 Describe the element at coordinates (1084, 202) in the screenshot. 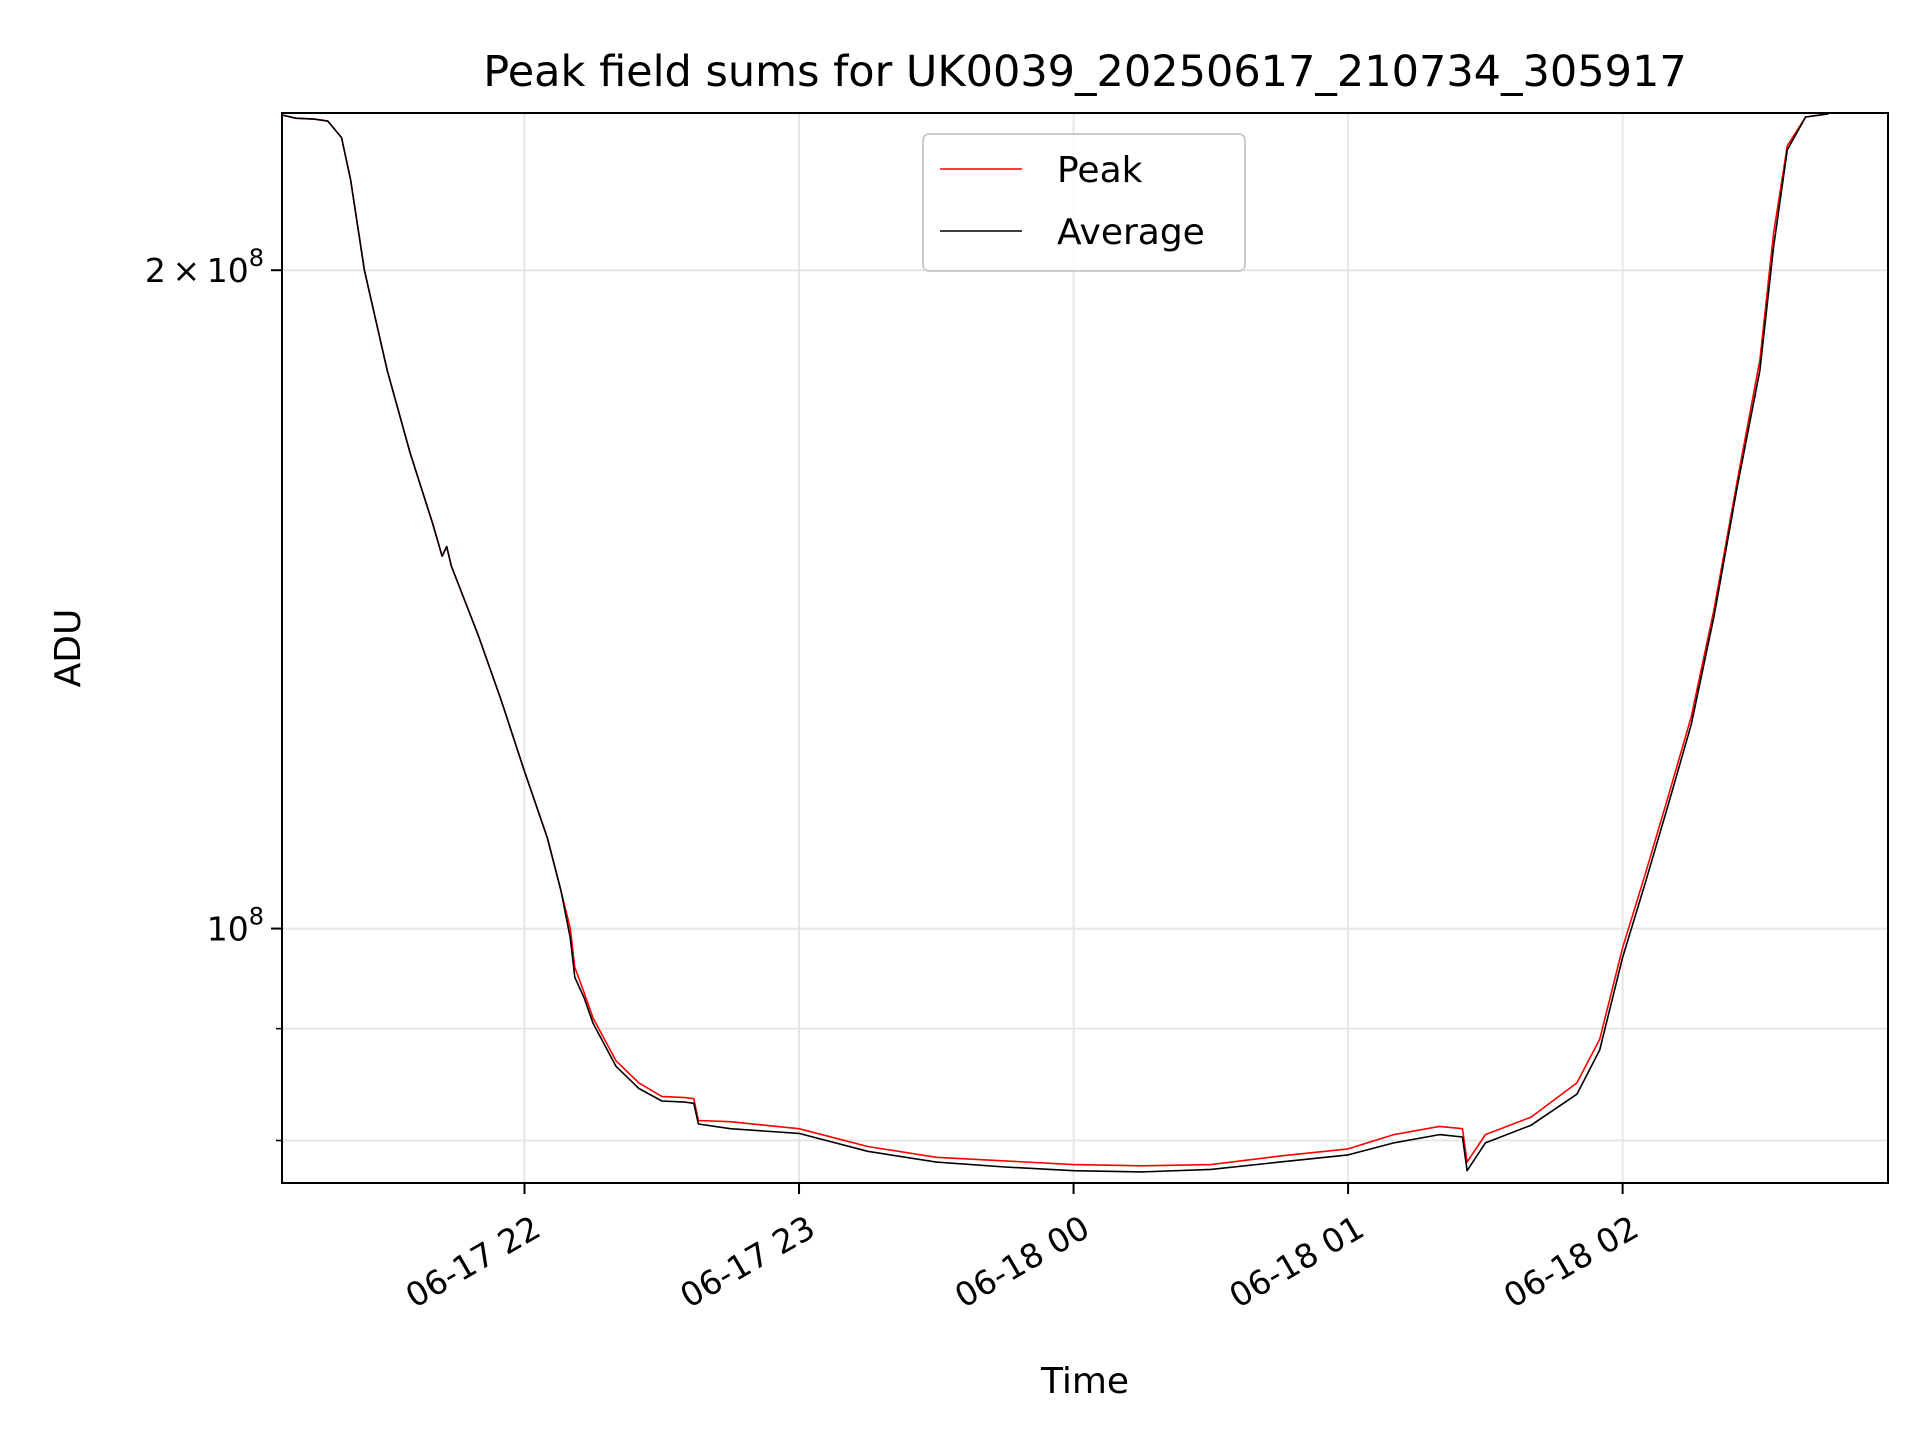

I see `legend: Peak Average` at that location.